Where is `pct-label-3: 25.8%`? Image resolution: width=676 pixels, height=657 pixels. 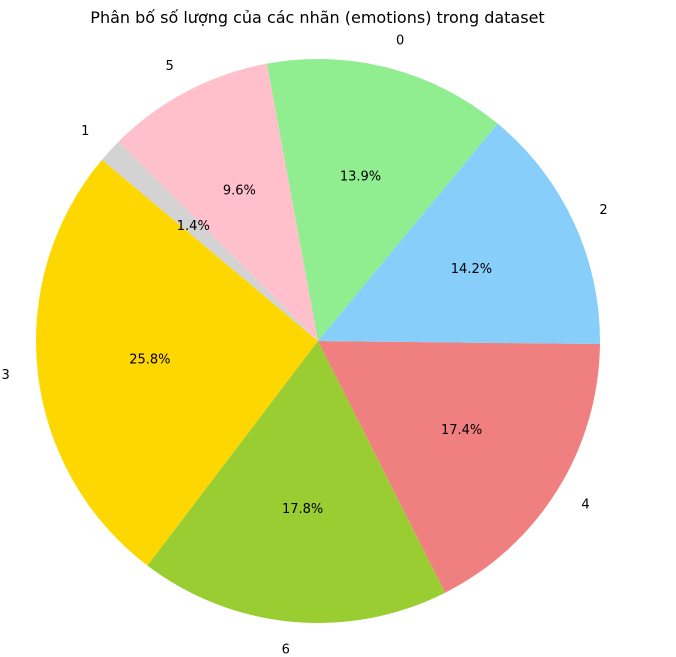
pct-label-3: 25.8% is located at coordinates (149, 359).